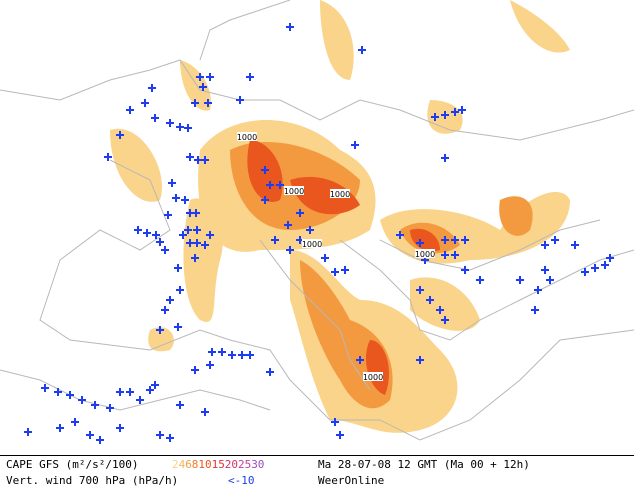 This screenshot has height=490, width=634. Describe the element at coordinates (188, 464) in the screenshot. I see `cape-scale-value: 6` at that location.